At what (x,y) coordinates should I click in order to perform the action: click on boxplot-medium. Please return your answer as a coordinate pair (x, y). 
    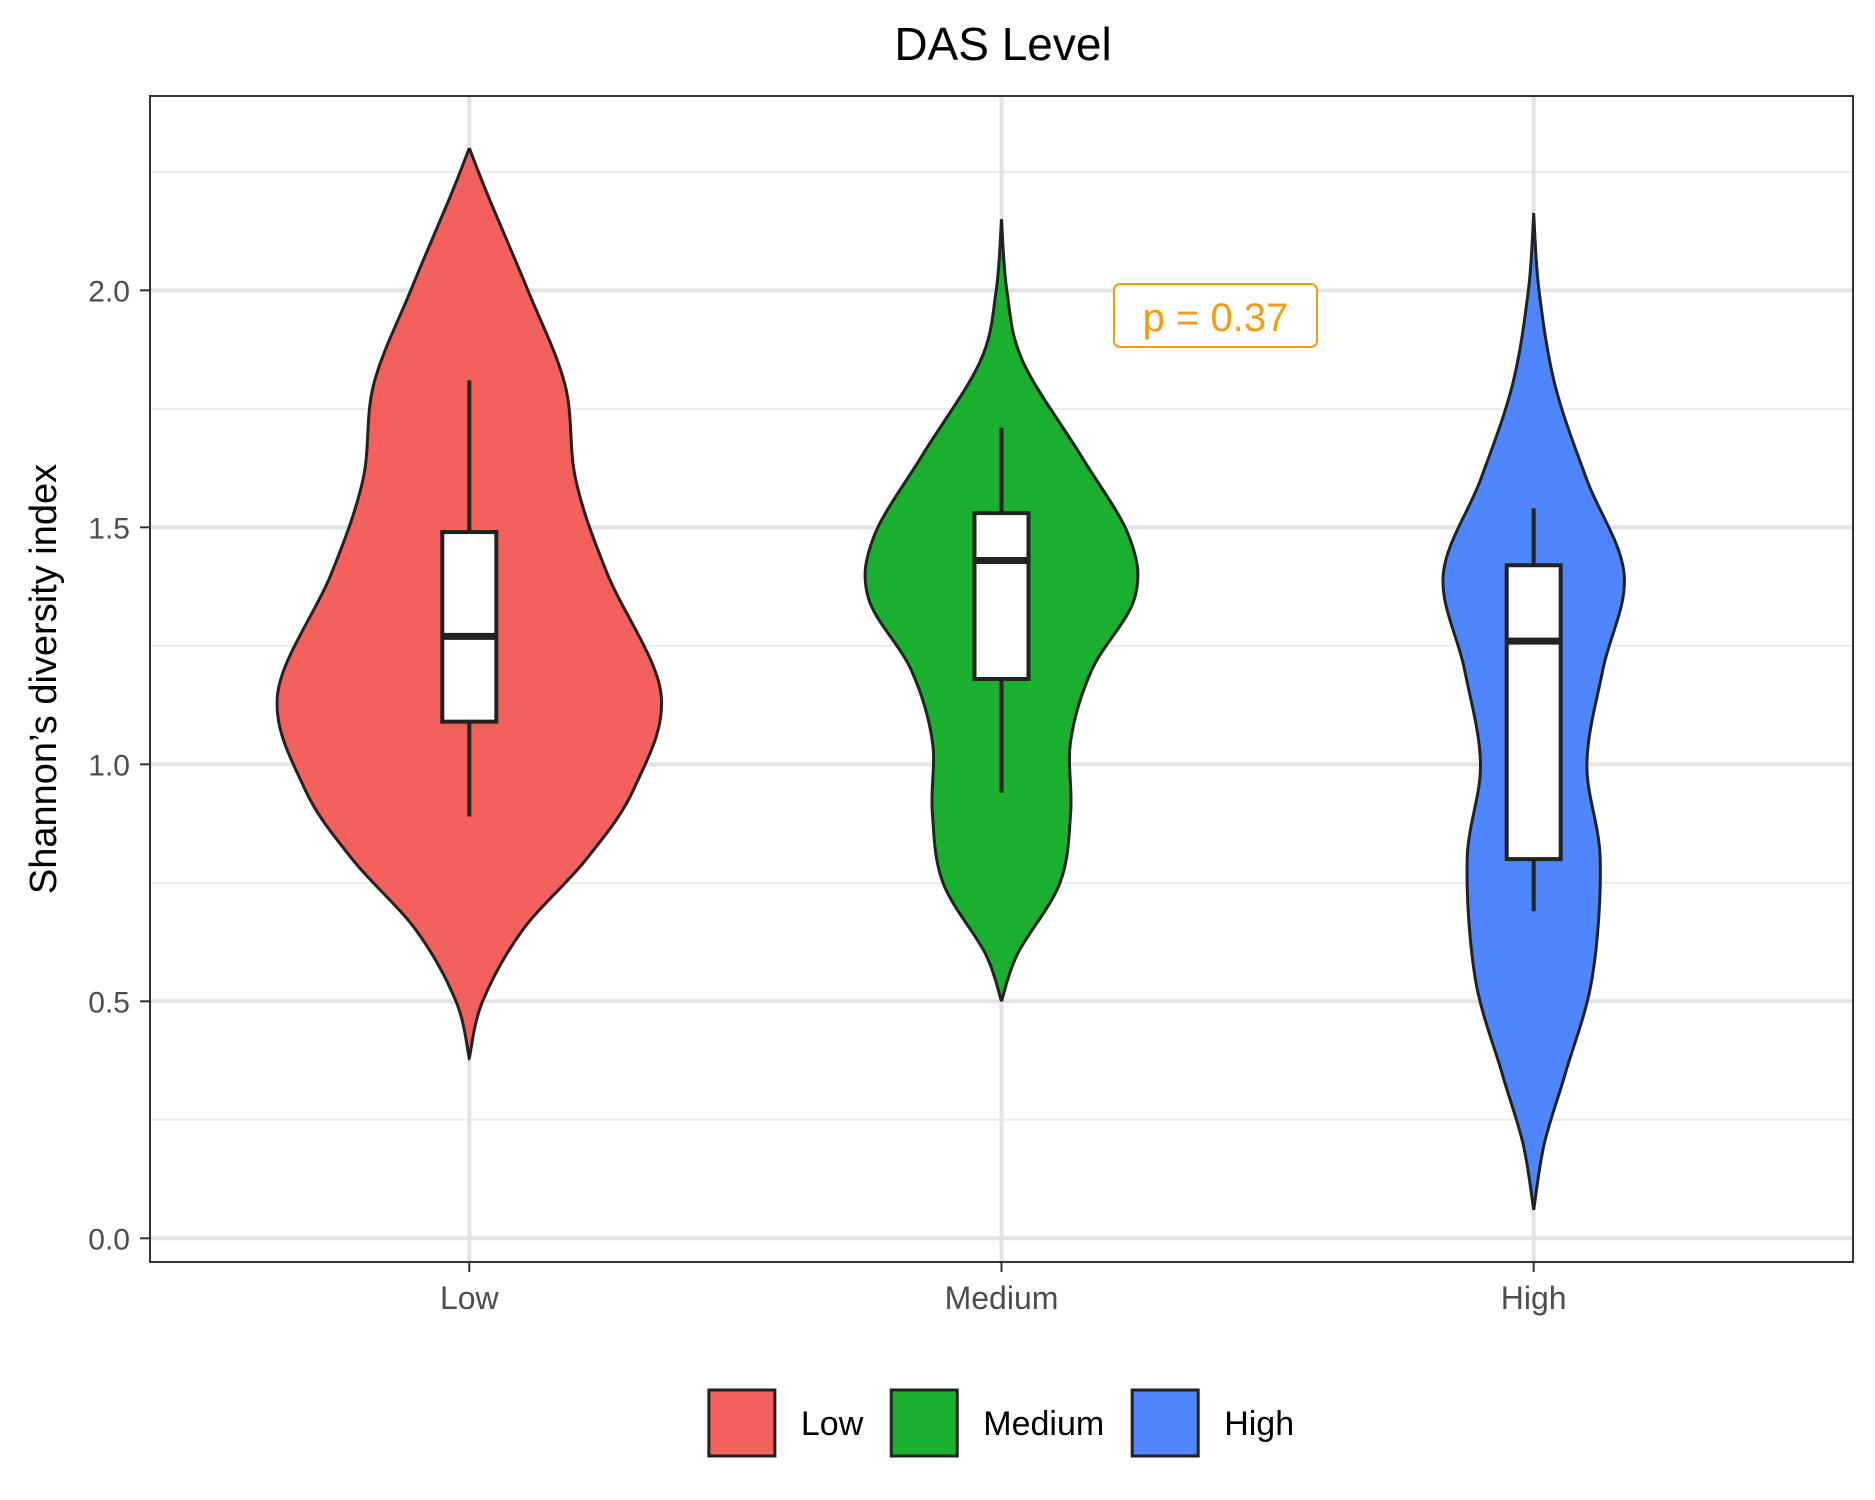
    Looking at the image, I should click on (1001, 610).